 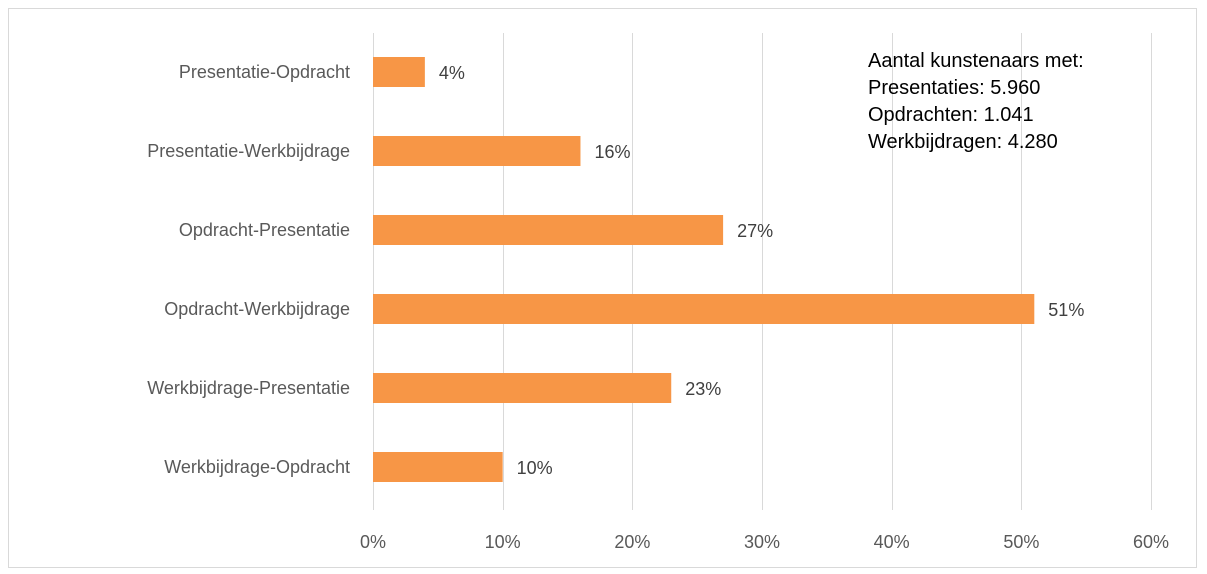 I want to click on x-tick-label: 0%, so click(x=373, y=542).